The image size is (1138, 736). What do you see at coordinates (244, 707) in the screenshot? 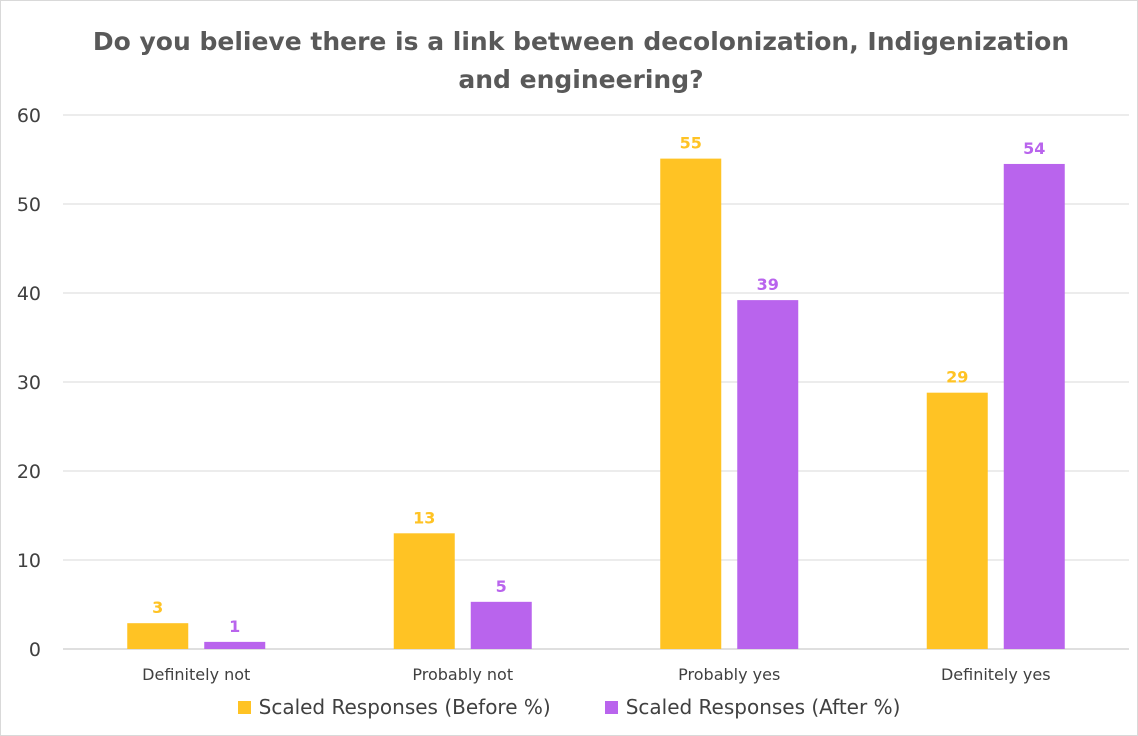
I see `legend-swatch-before` at bounding box center [244, 707].